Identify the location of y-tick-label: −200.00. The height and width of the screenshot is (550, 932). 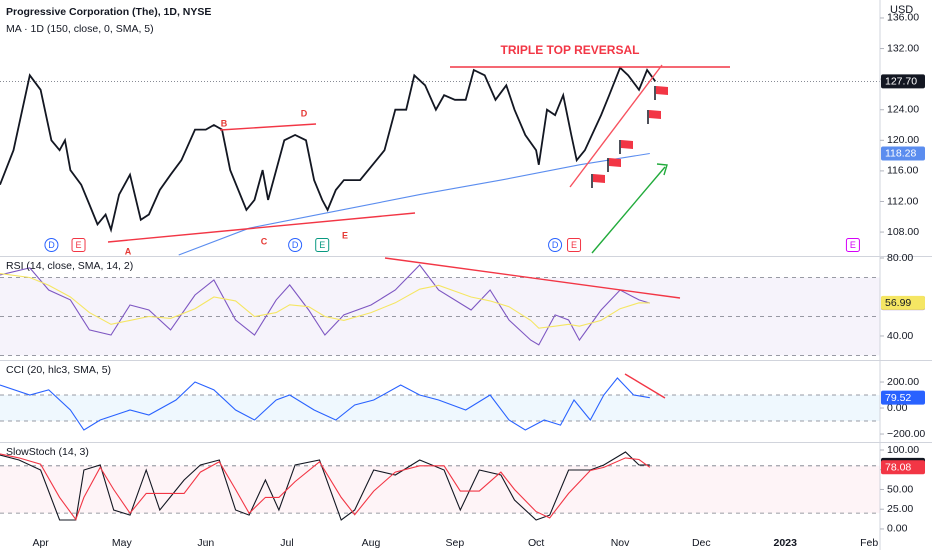
(906, 434).